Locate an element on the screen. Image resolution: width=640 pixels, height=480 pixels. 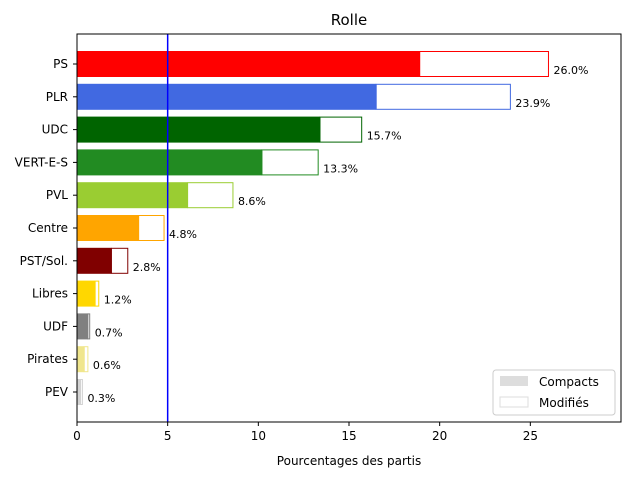
bar-compacts-udf is located at coordinates (82, 326).